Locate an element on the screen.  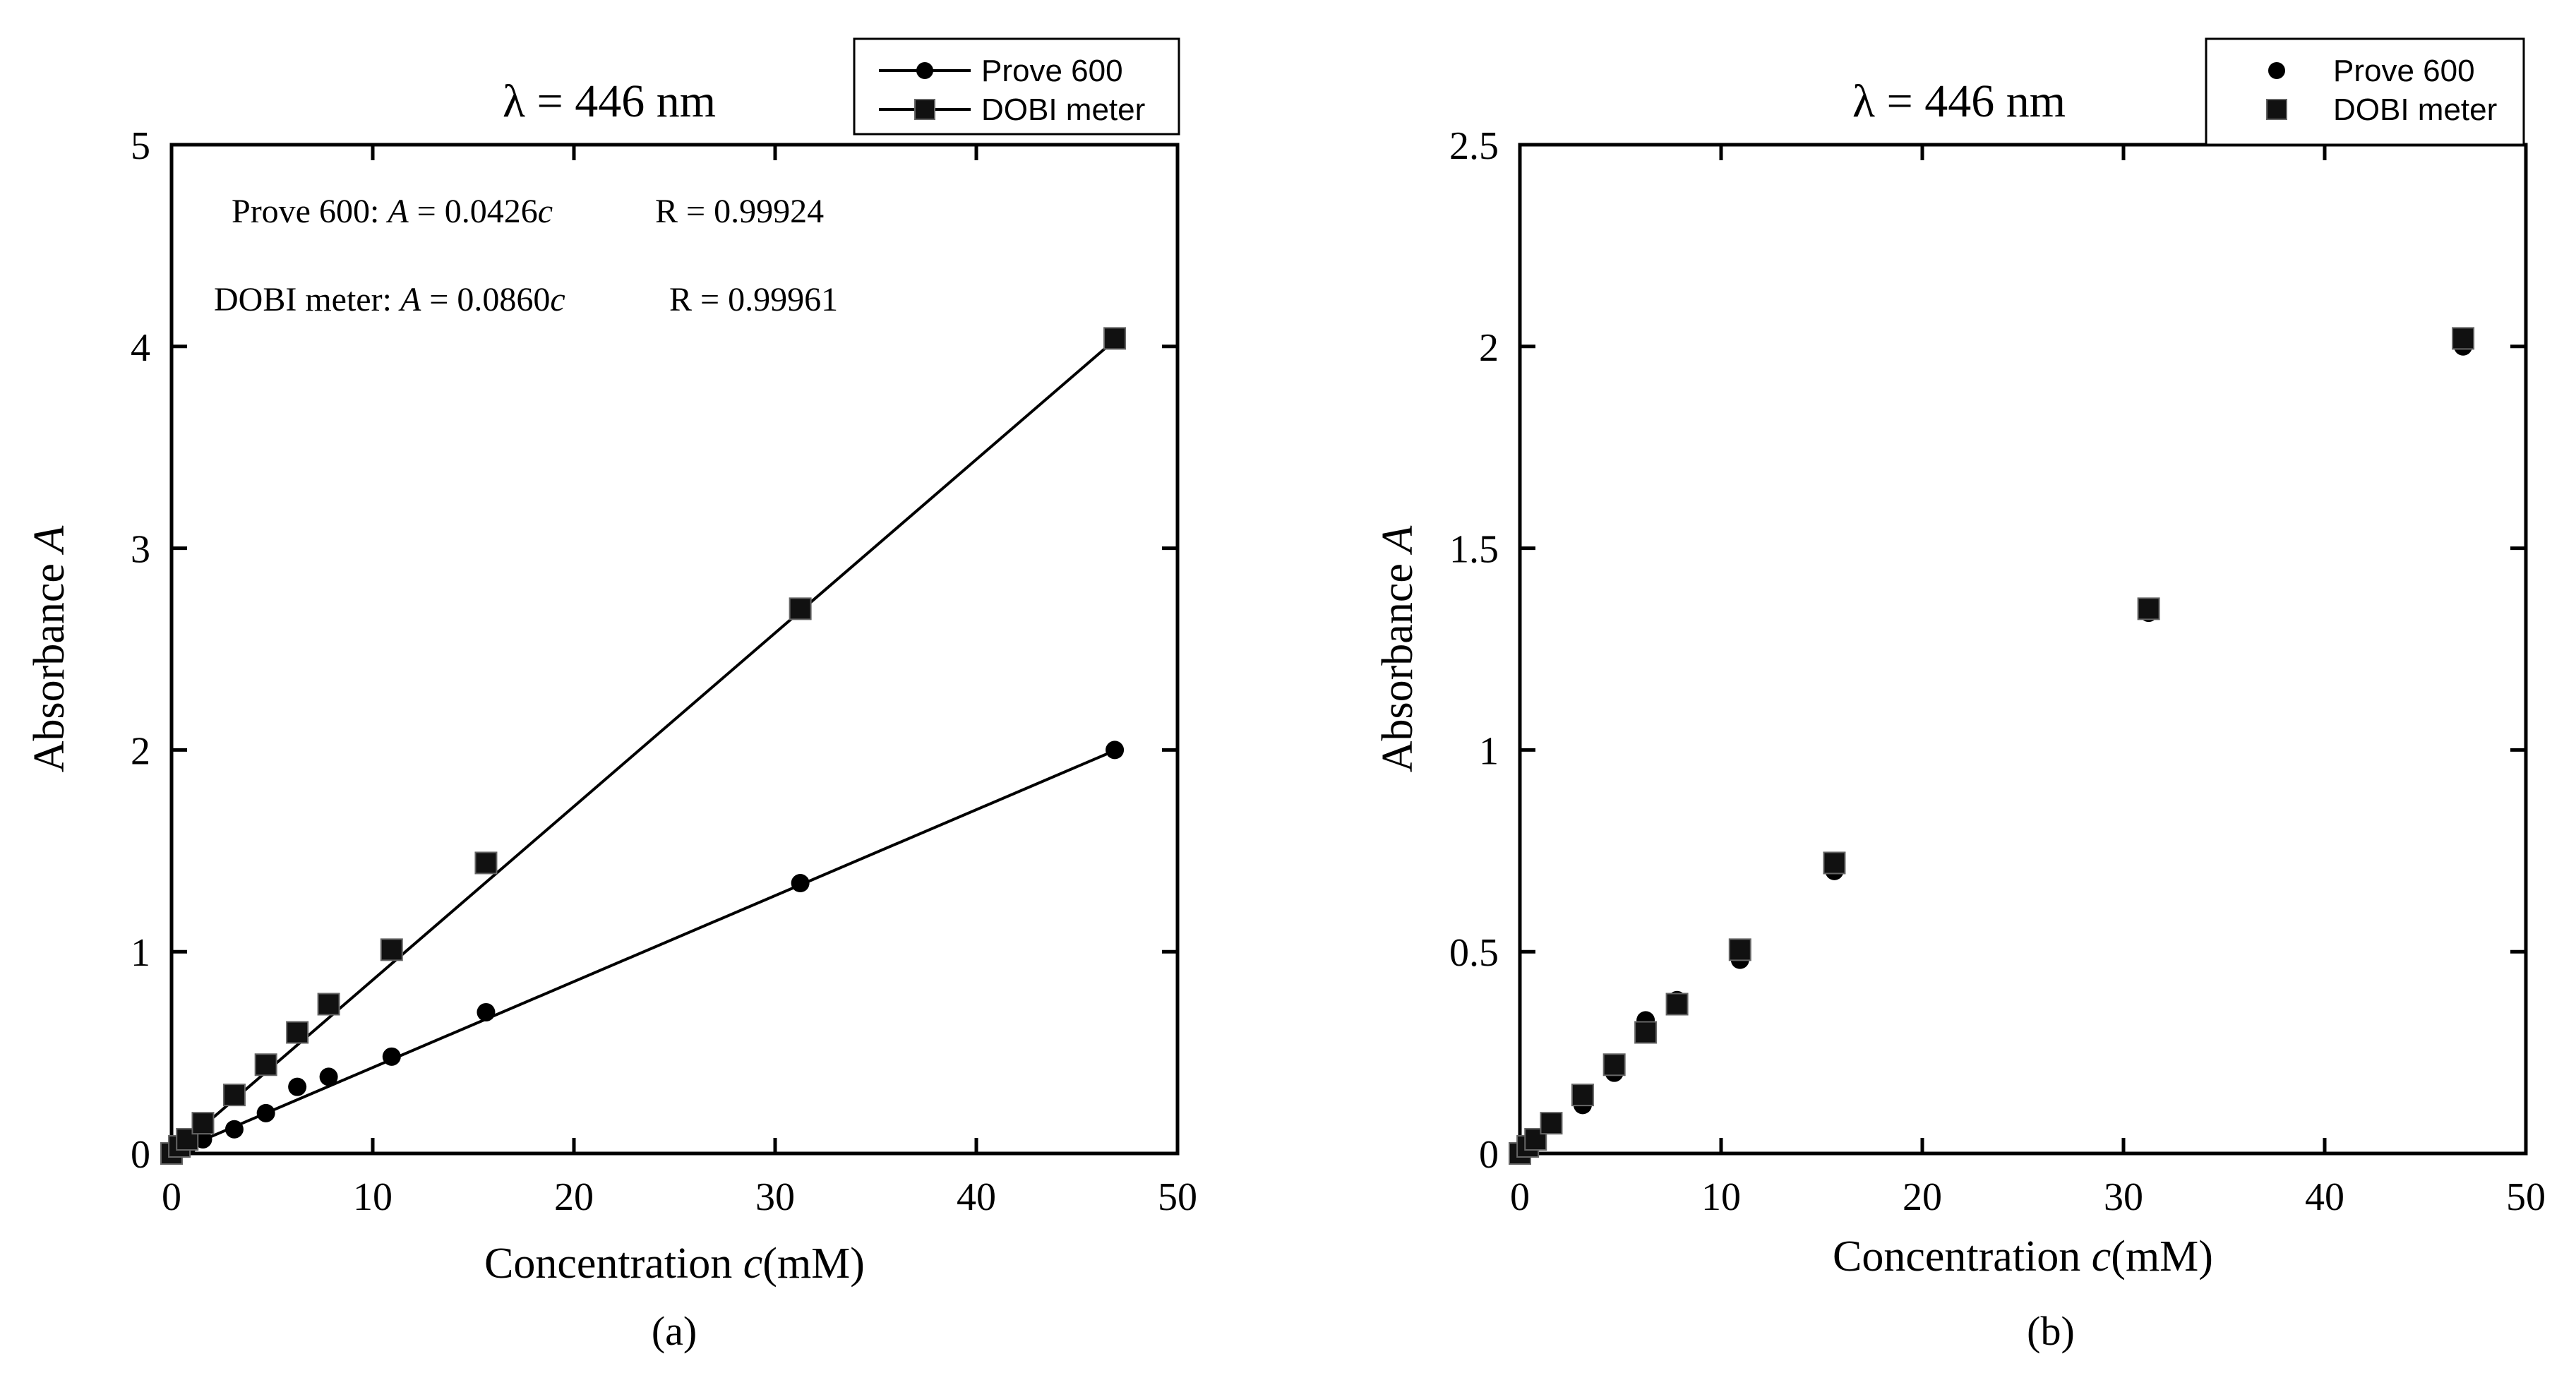
fit-r-value: R = 0.99961 is located at coordinates (753, 300).